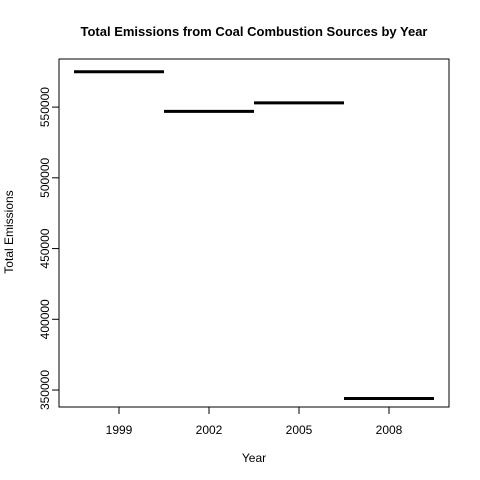 The width and height of the screenshot is (480, 480). Describe the element at coordinates (119, 430) in the screenshot. I see `x-tick-label-1999: 1999` at that location.